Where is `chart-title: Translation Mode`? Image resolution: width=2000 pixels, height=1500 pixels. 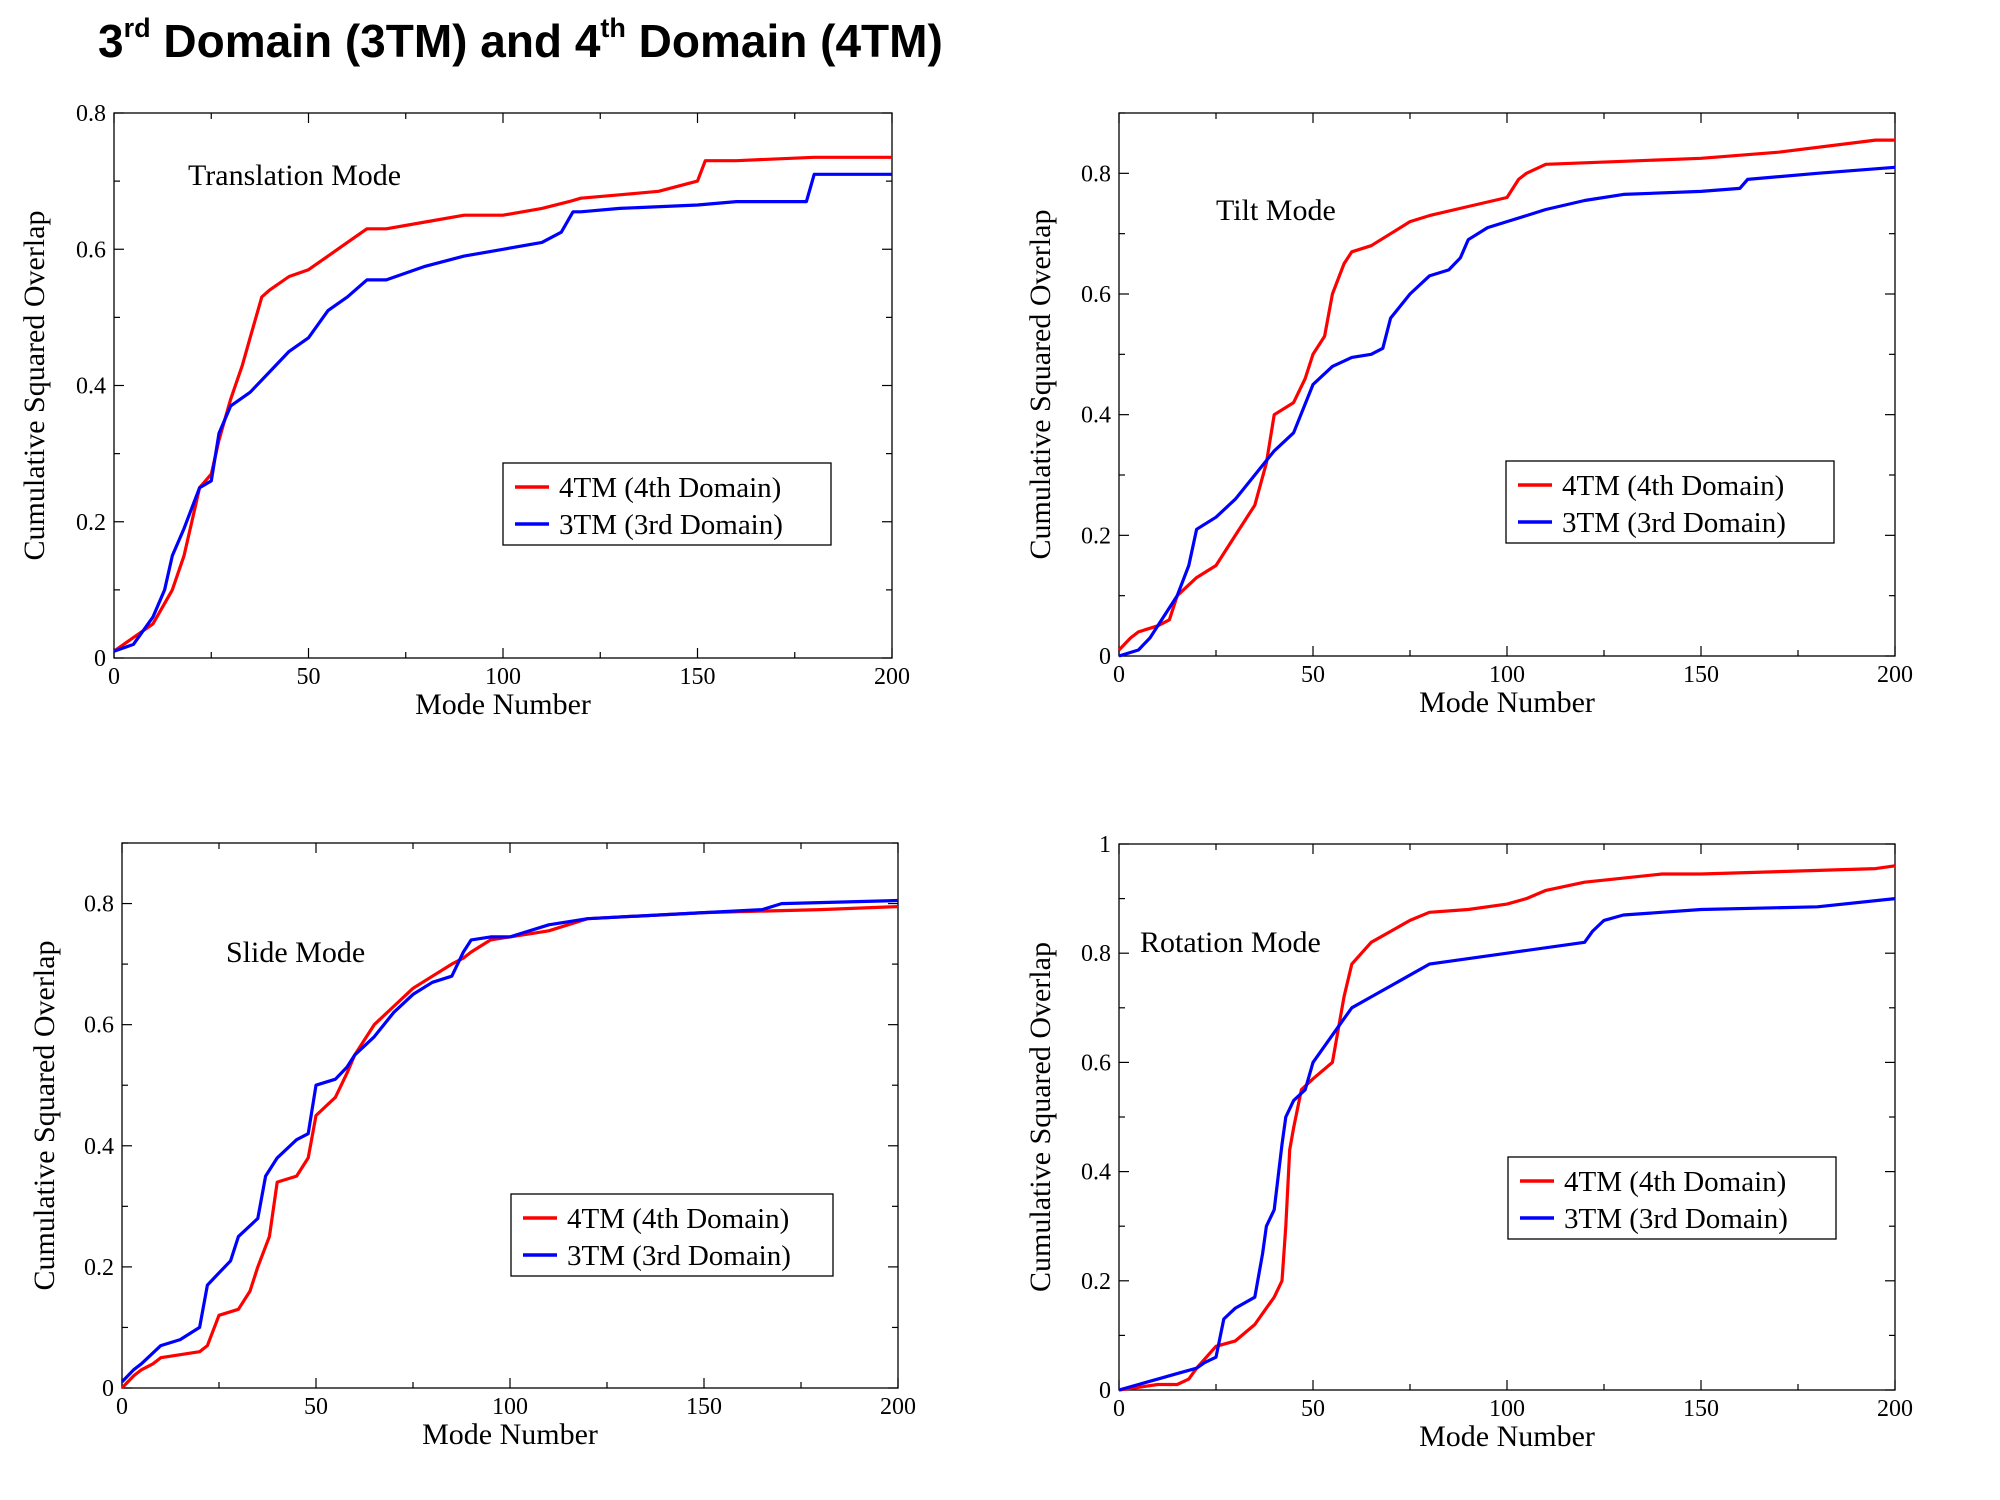
chart-title: Translation Mode is located at coordinates (294, 175).